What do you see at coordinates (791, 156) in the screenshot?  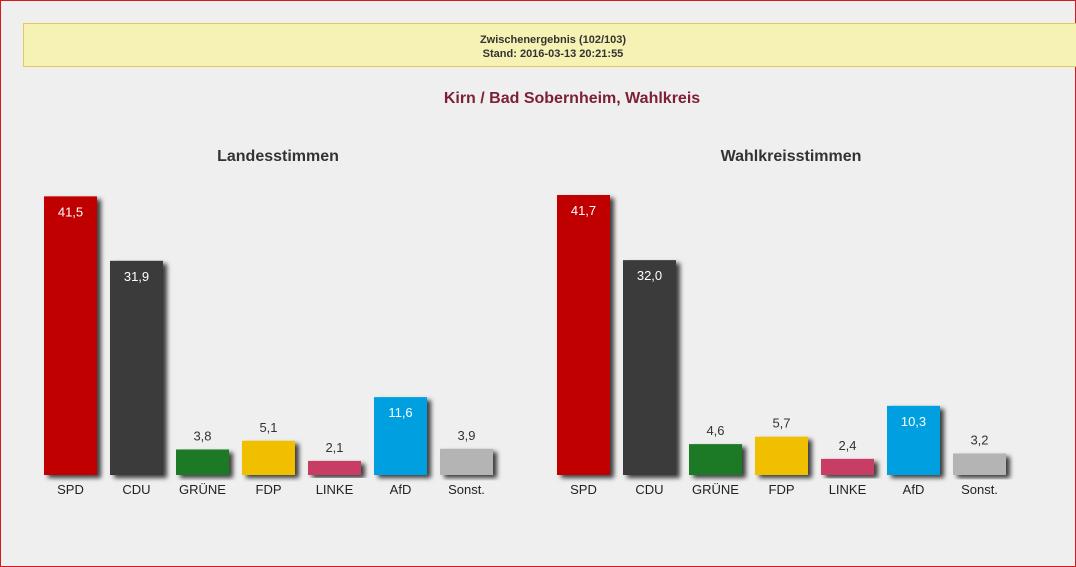 I see `chart-title-wahlkreisstimmen: Wahlkreisstimmen` at bounding box center [791, 156].